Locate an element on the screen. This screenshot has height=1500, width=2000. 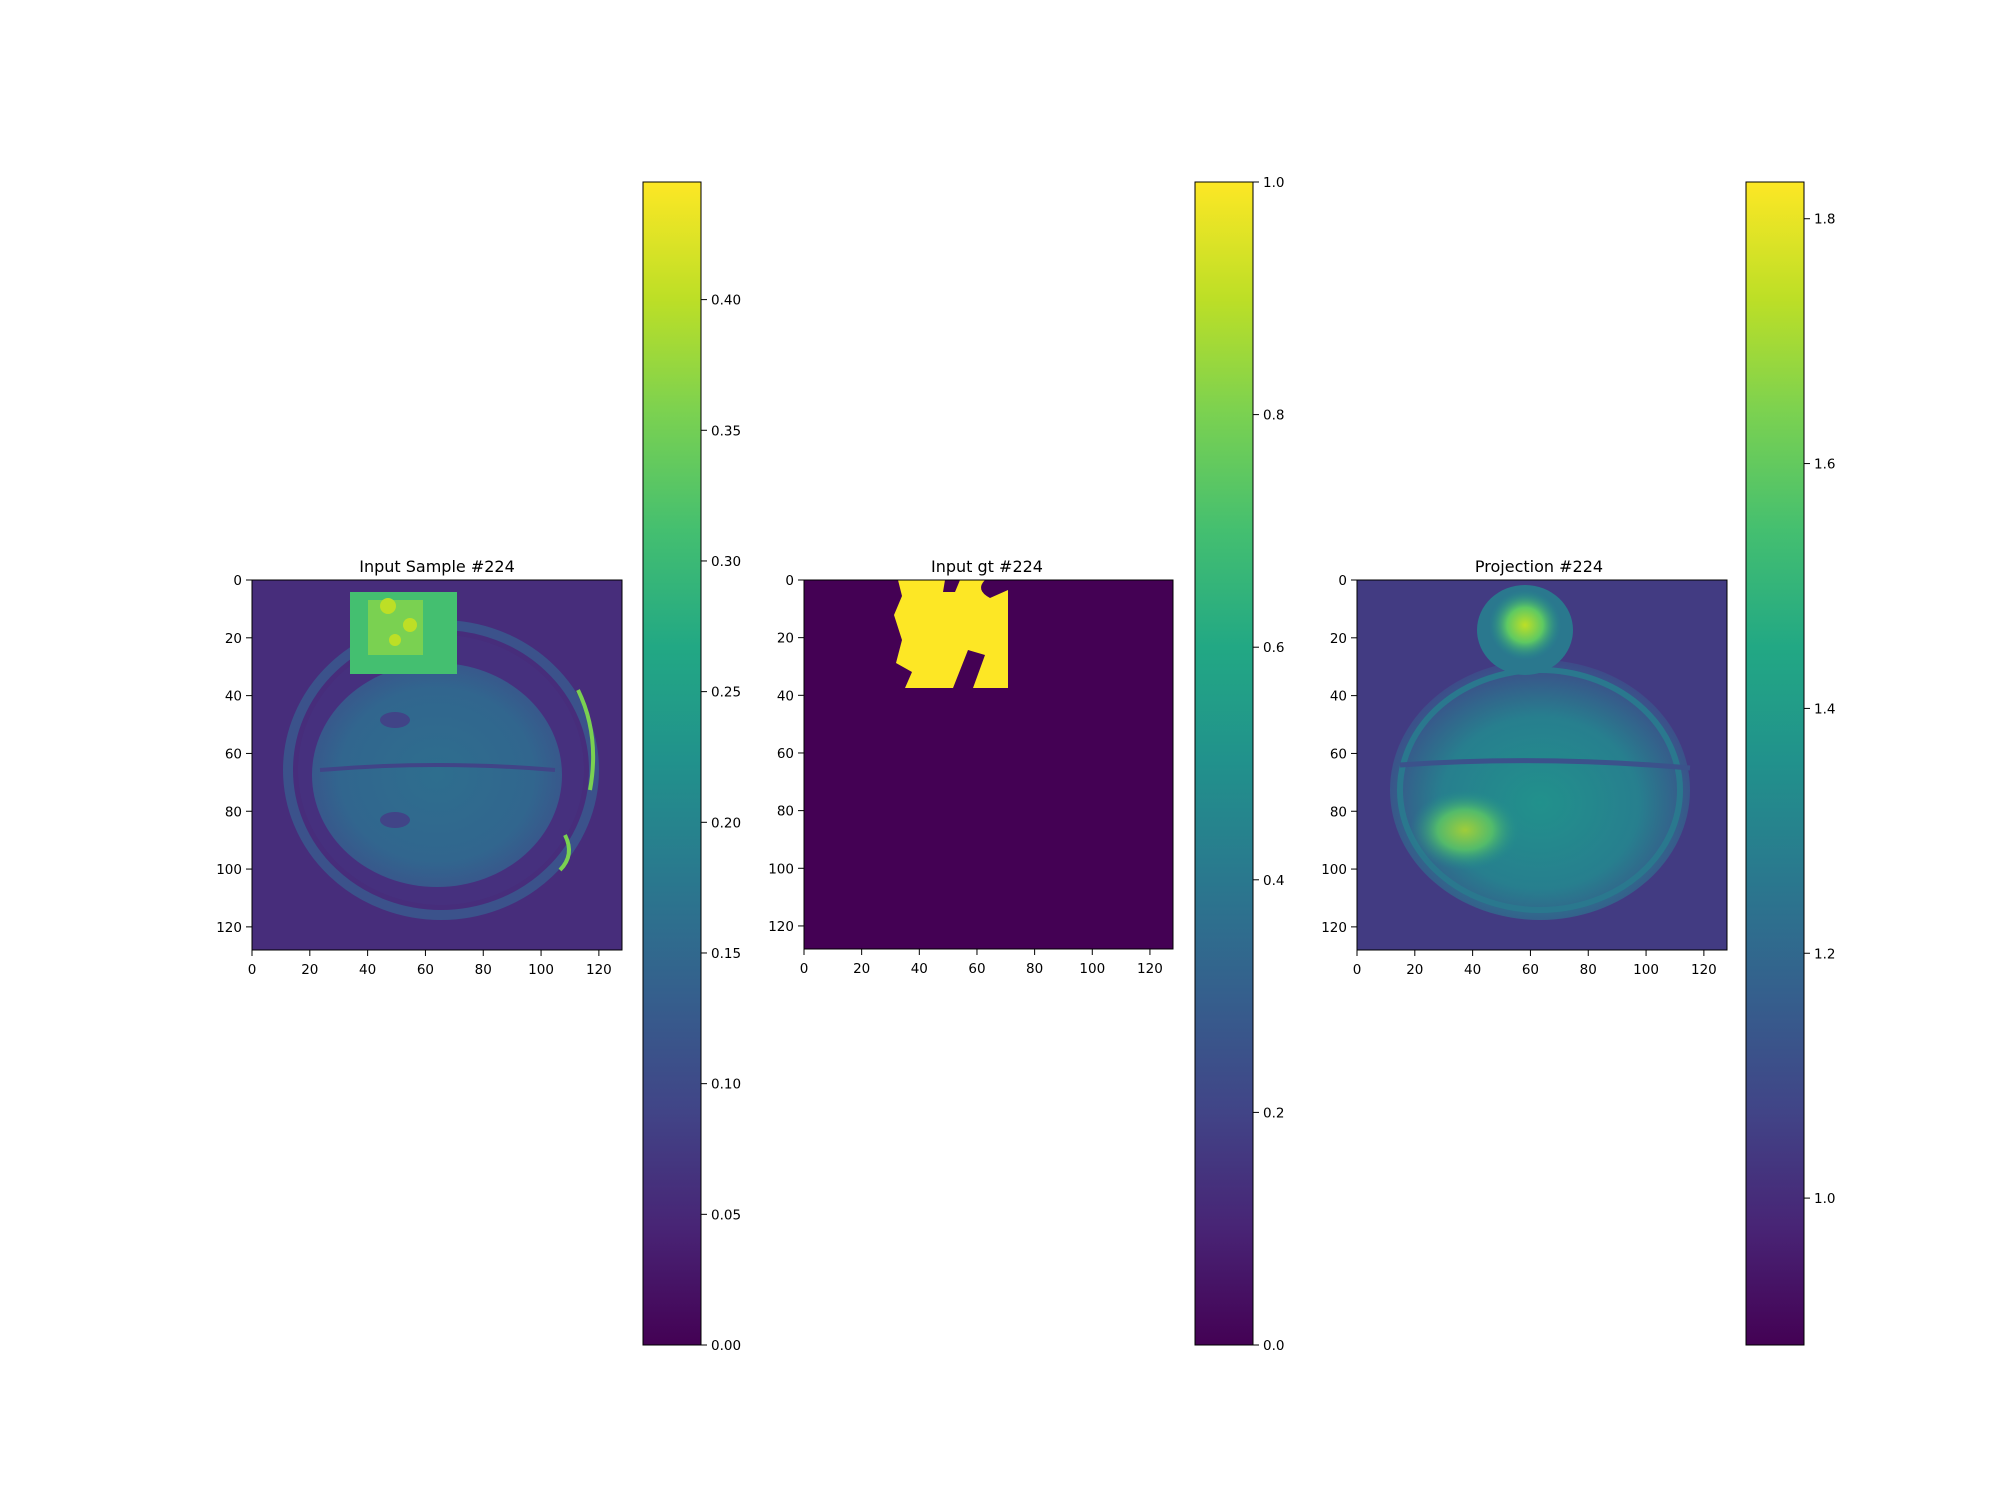
colorbar-ticks: 0.0 0.2 0.4 0.6 0.8 1.0 is located at coordinates (1268, 764).